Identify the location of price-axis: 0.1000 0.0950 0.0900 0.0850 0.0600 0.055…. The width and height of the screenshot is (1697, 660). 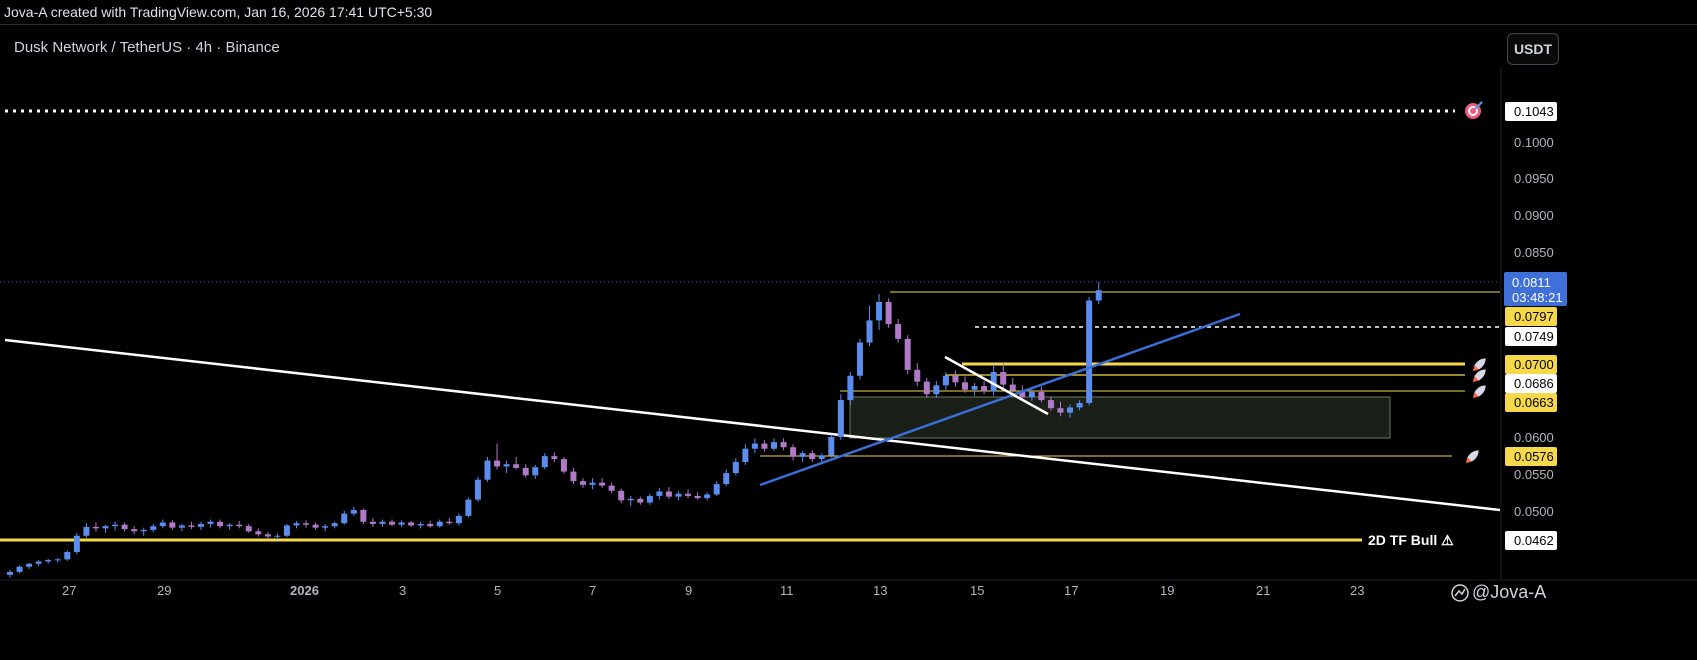
(1534, 327).